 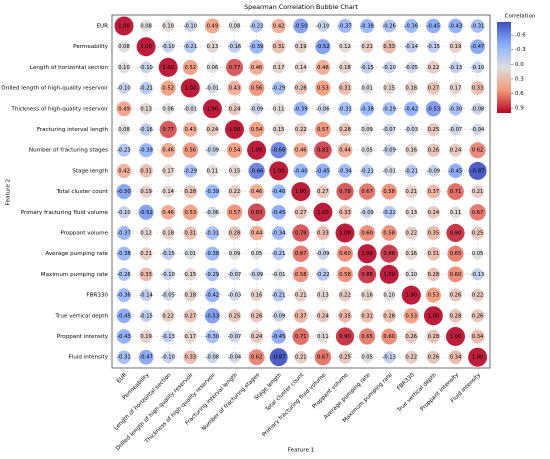 I want to click on value-label: 0.90, so click(x=456, y=234).